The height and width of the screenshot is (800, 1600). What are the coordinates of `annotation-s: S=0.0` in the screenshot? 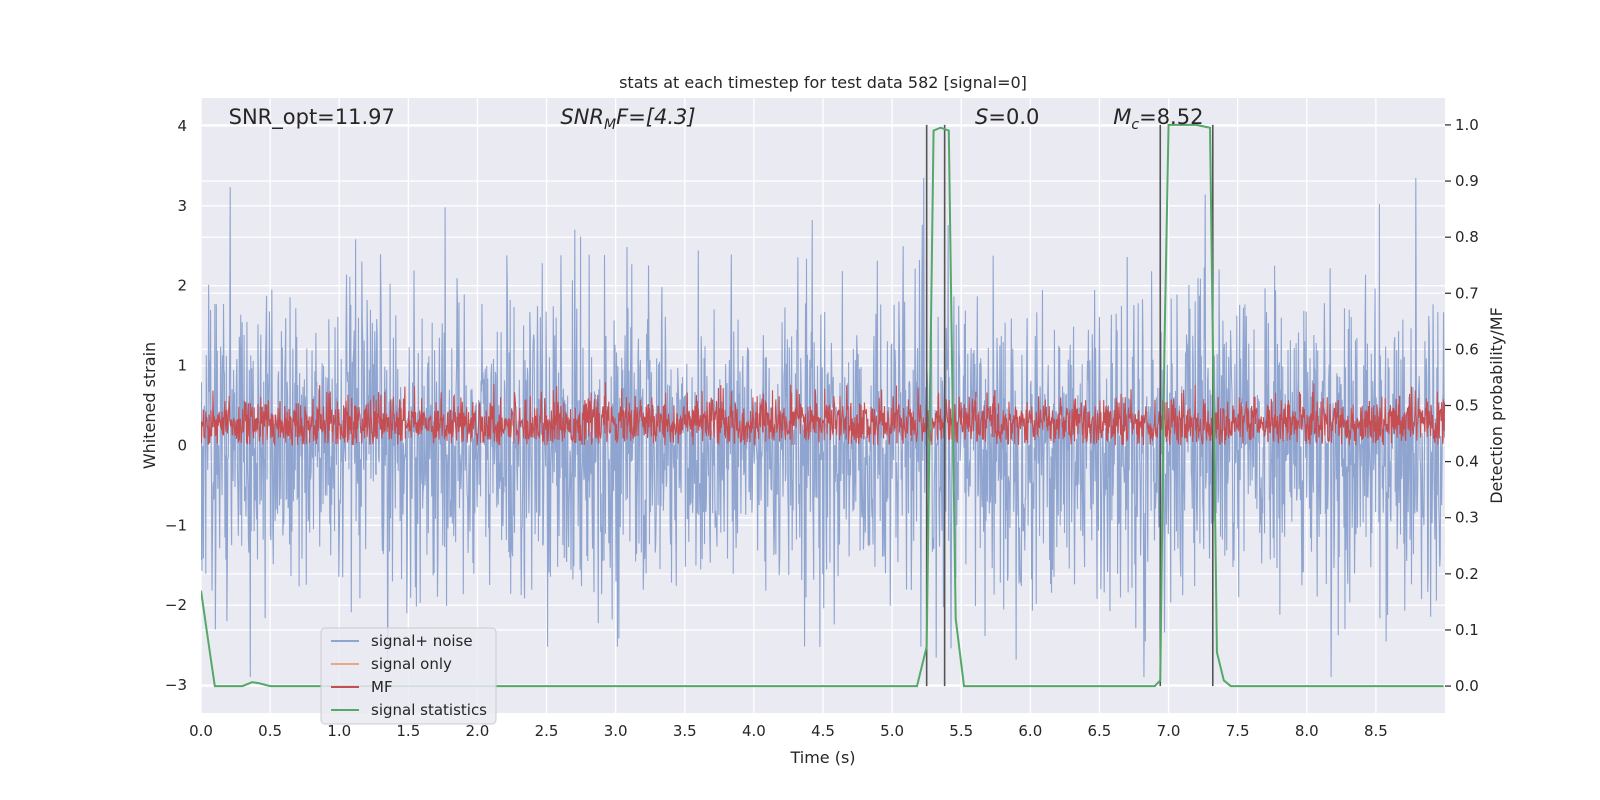 It's located at (1007, 117).